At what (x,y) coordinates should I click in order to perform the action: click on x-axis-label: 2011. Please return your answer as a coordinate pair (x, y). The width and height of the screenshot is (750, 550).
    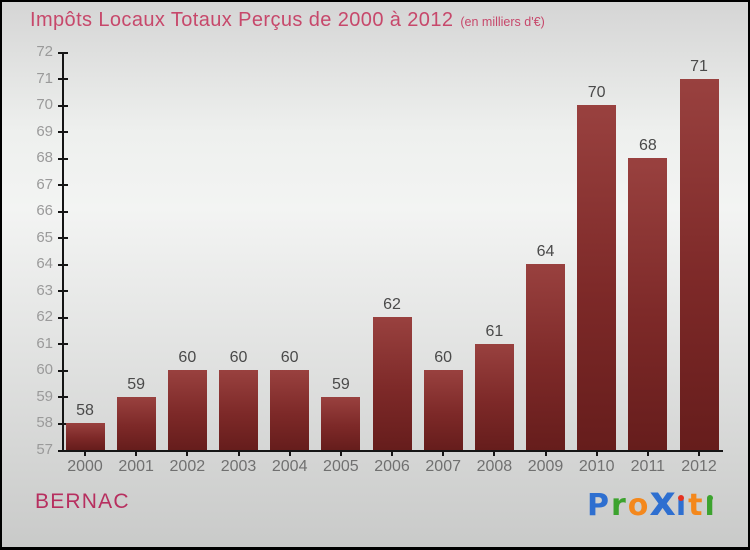
    Looking at the image, I should click on (648, 466).